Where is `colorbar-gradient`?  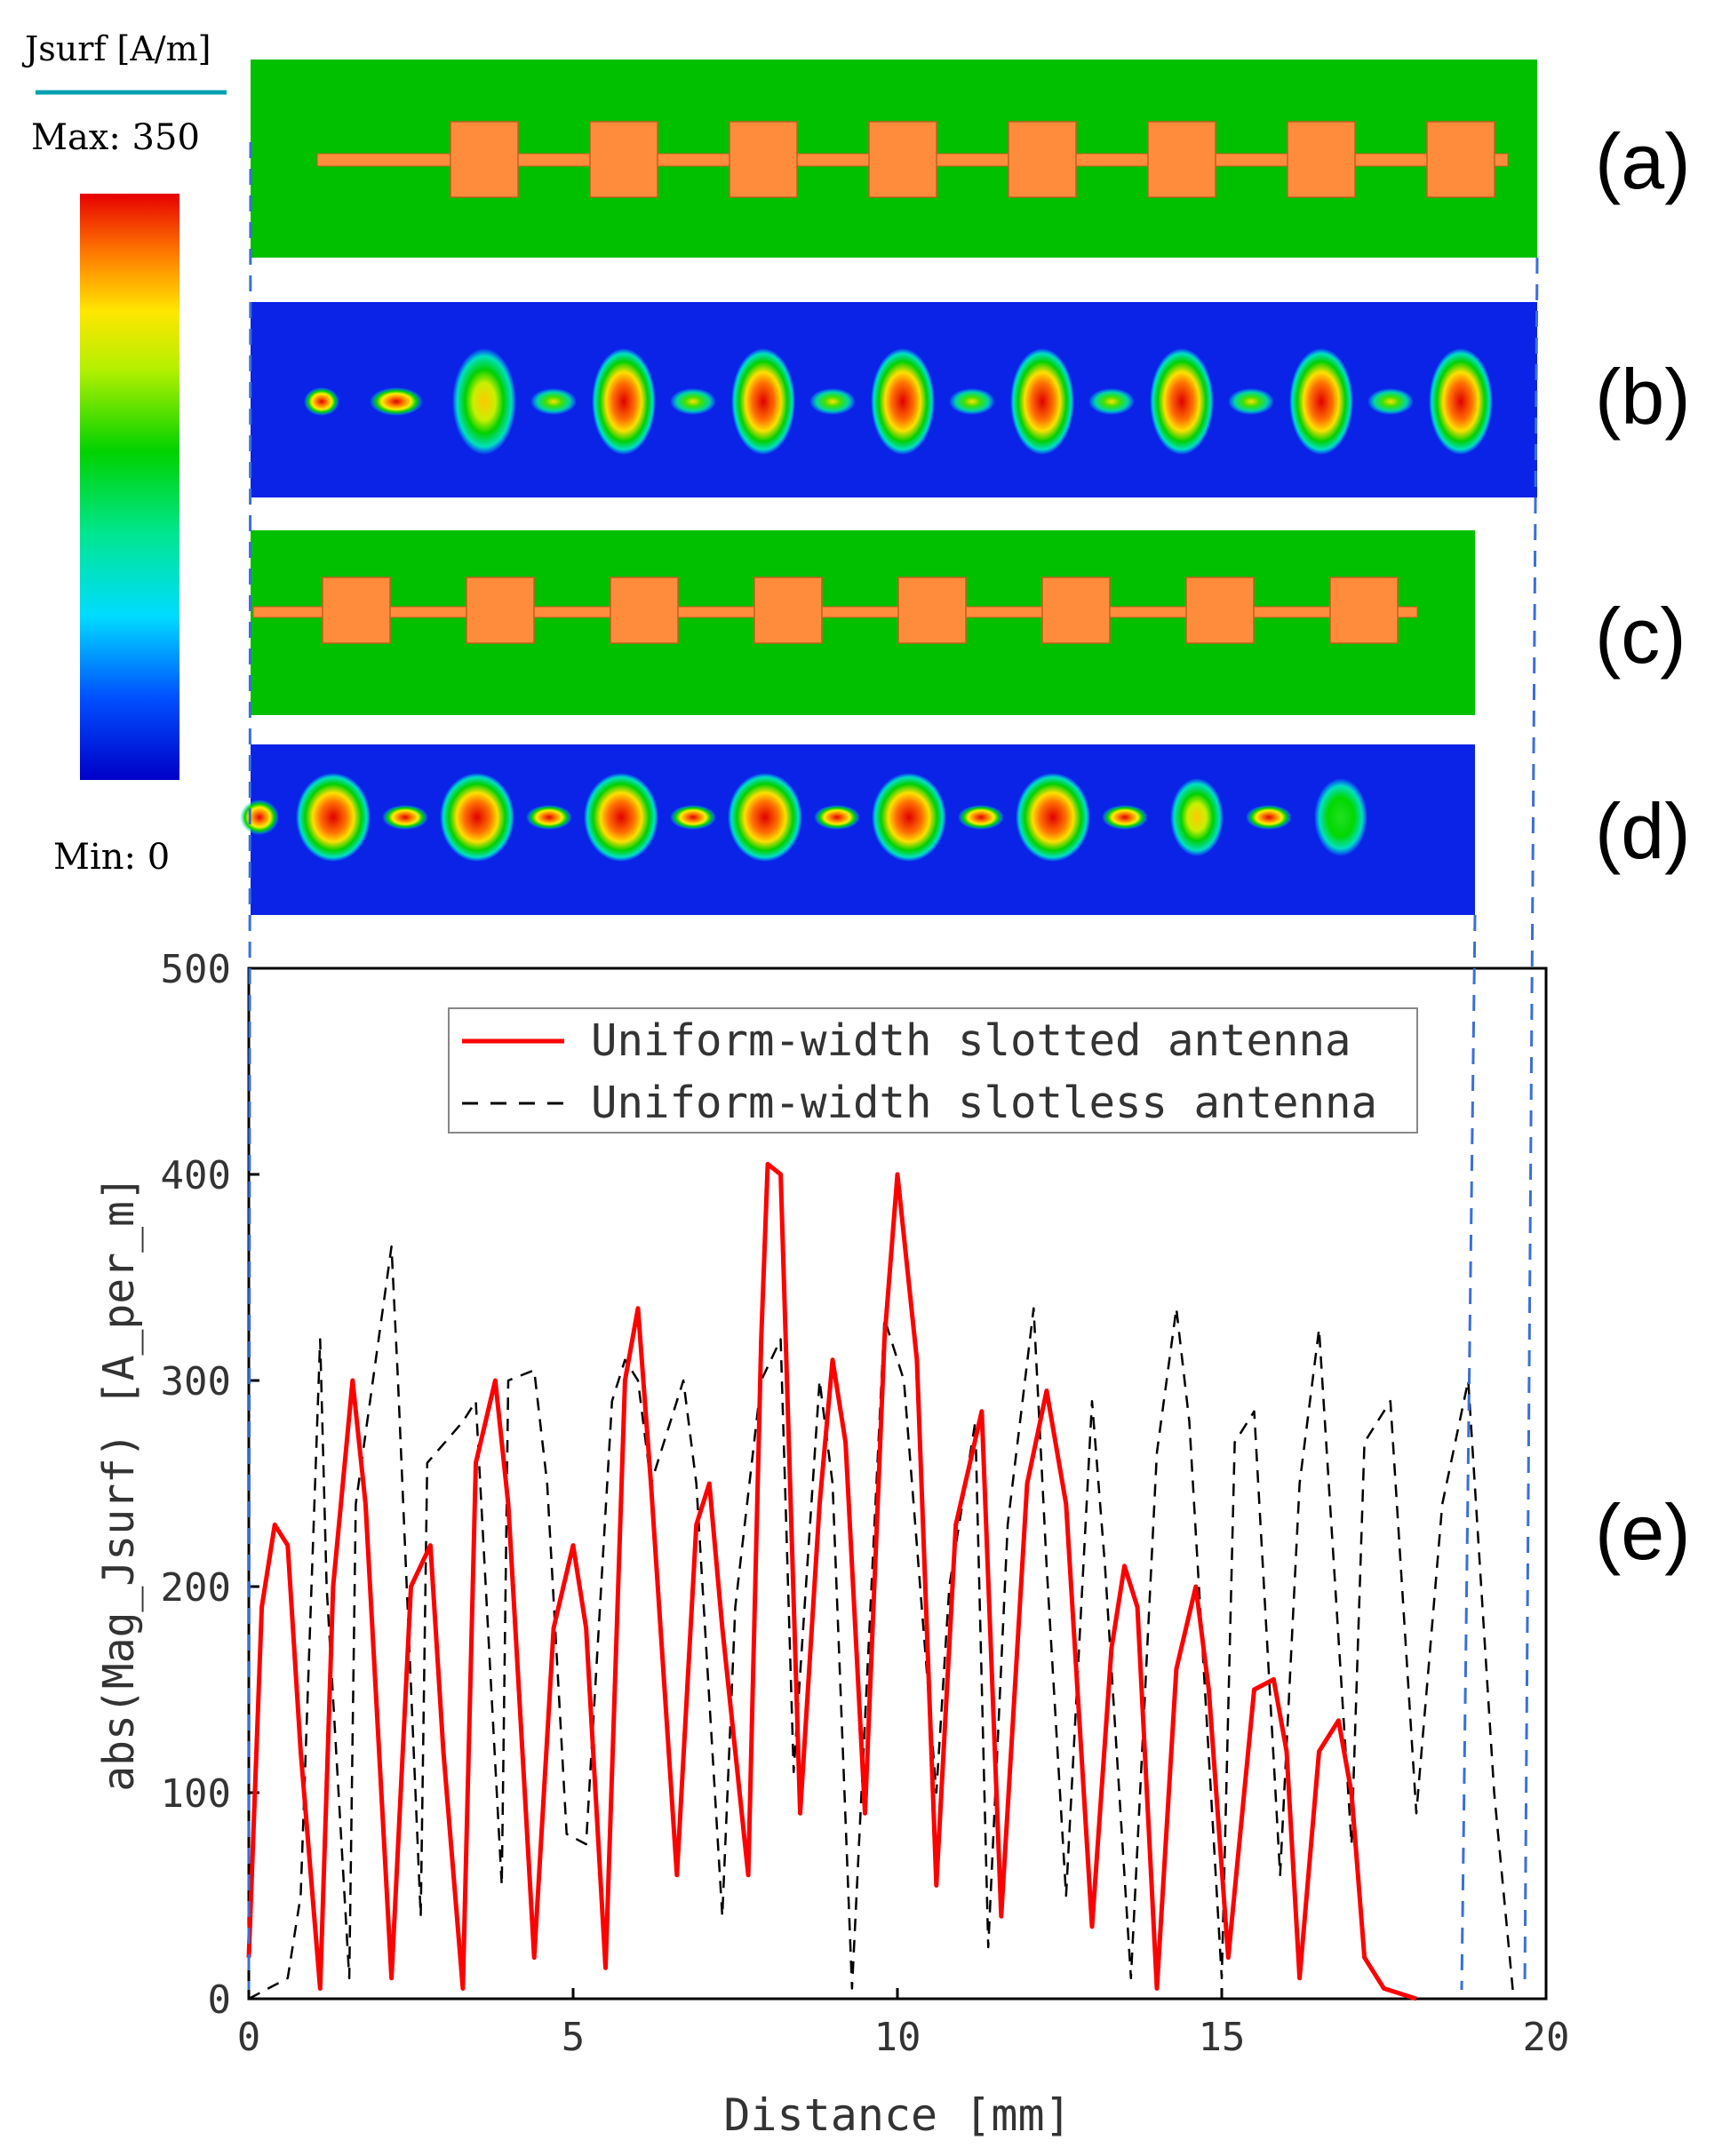
colorbar-gradient is located at coordinates (129, 487).